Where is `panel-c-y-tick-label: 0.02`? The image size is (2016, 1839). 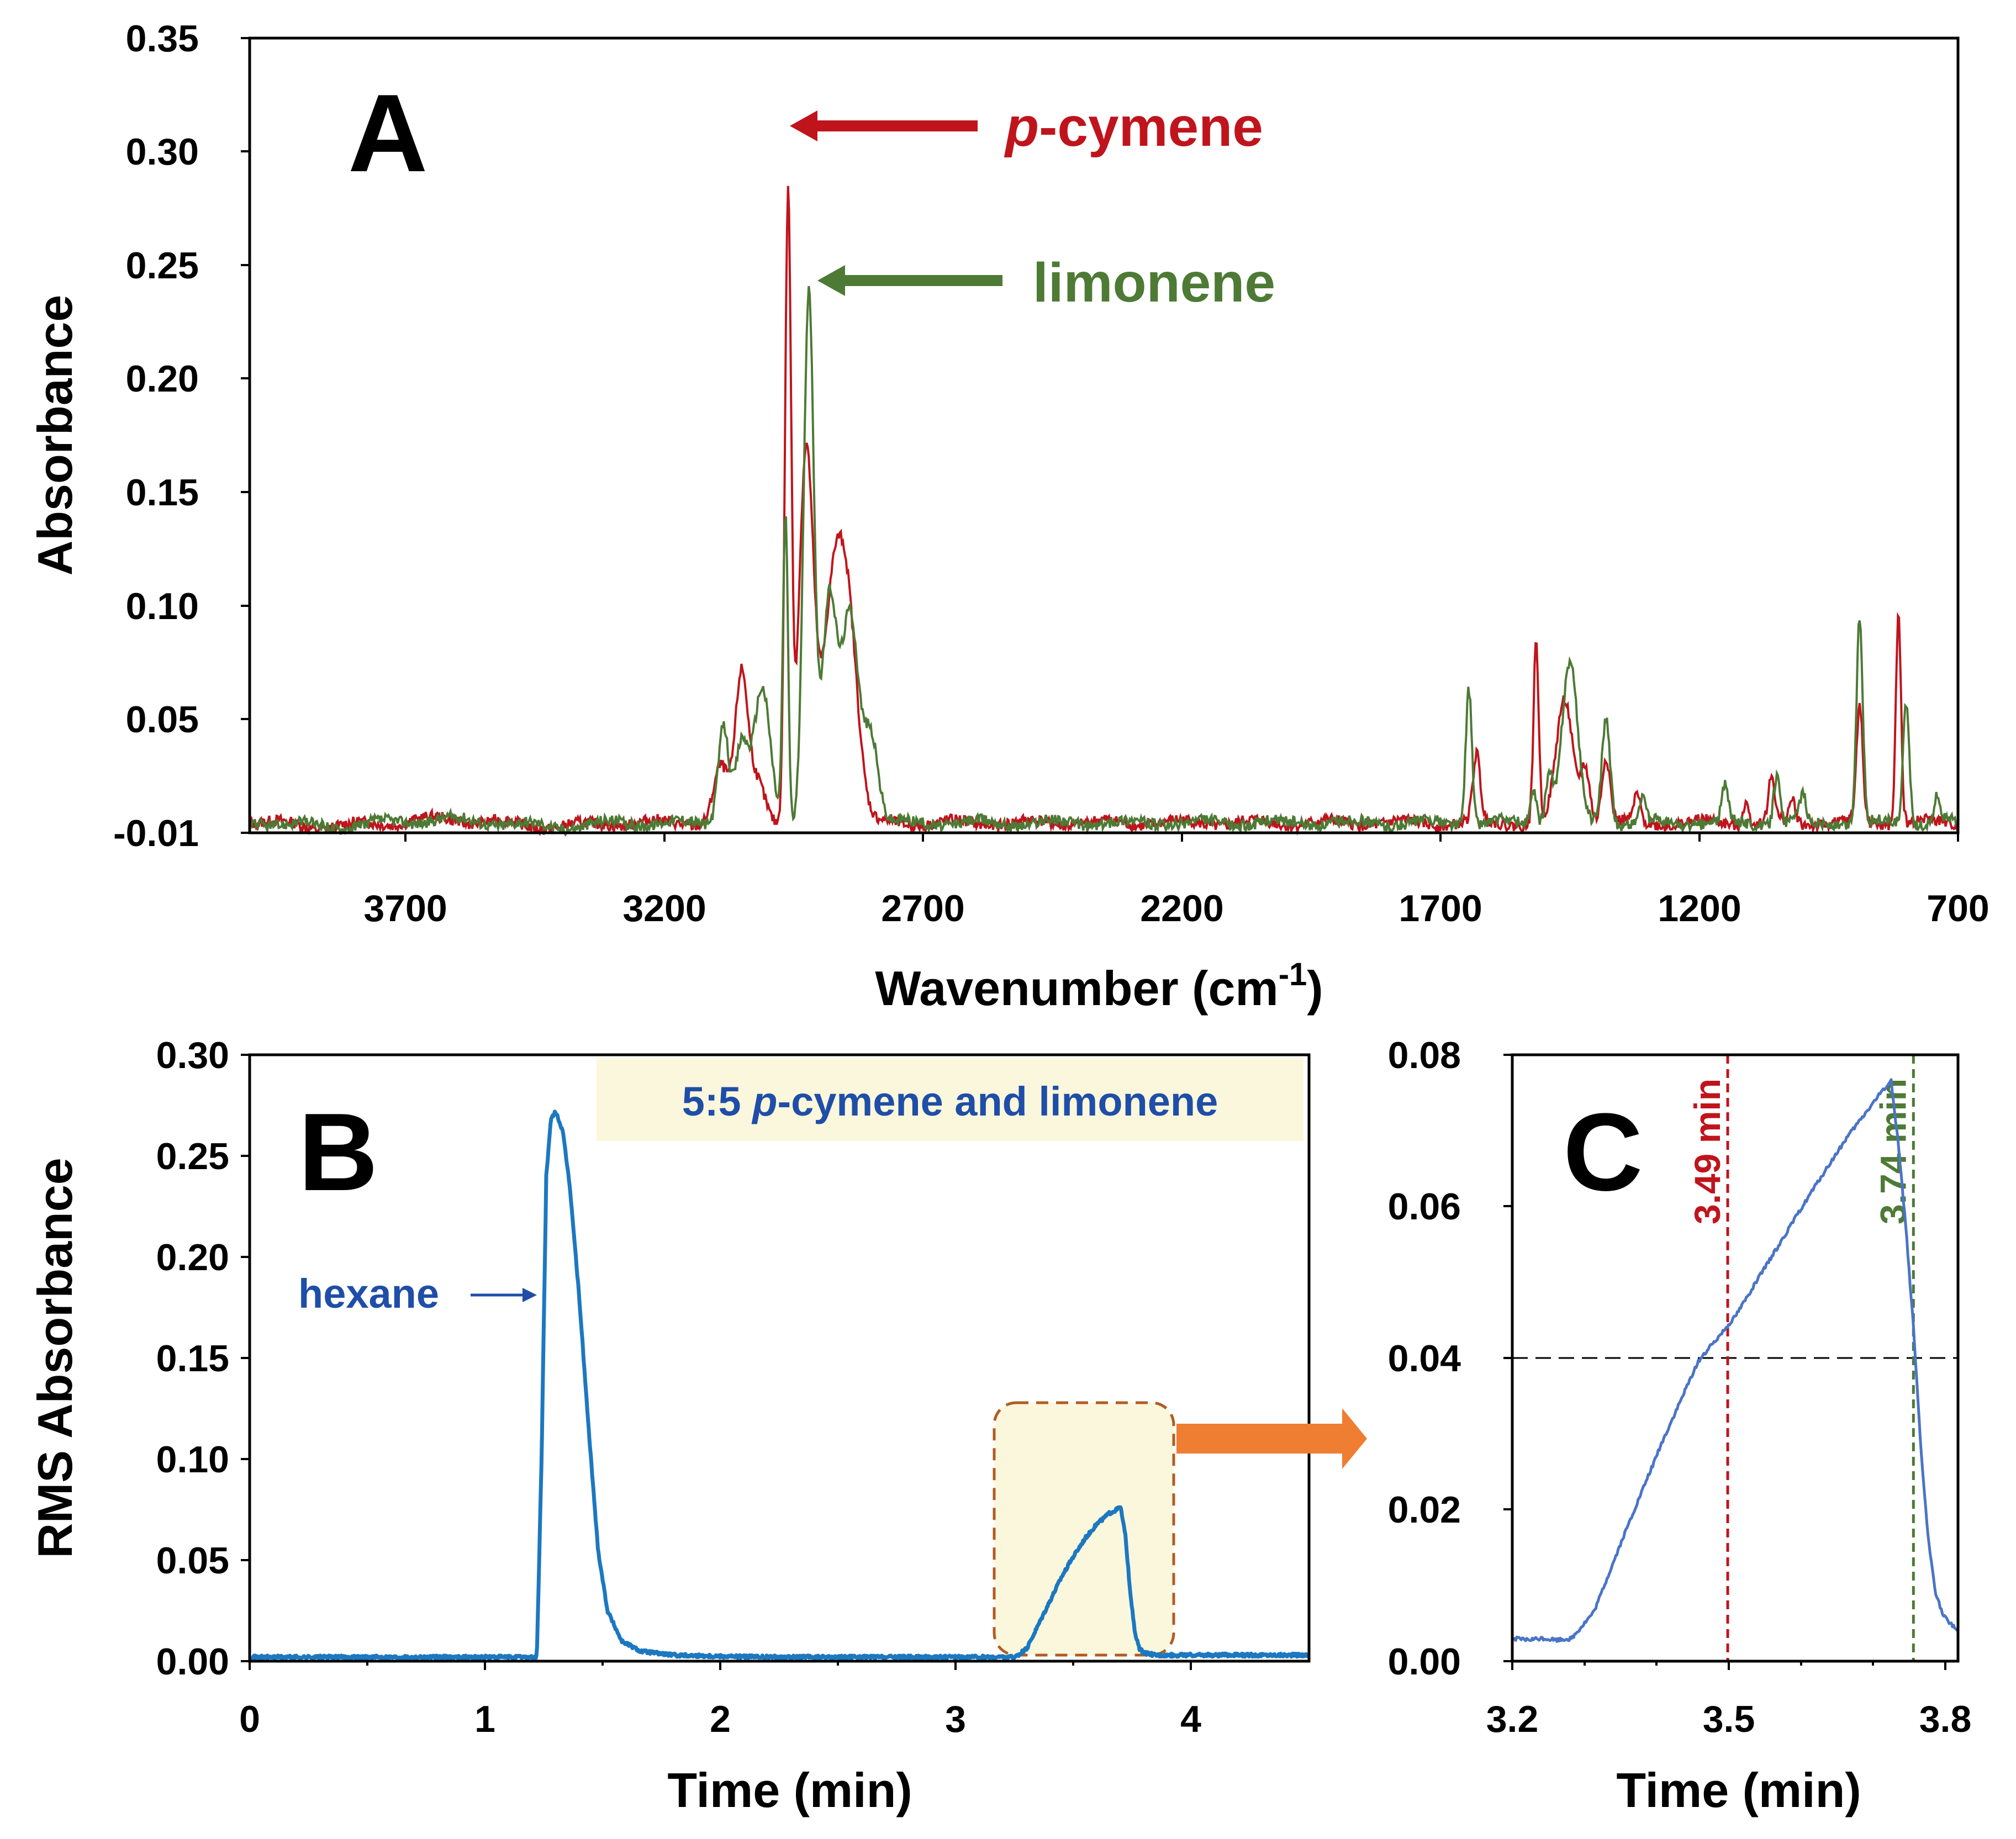
panel-c-y-tick-label: 0.02 is located at coordinates (1425, 1510).